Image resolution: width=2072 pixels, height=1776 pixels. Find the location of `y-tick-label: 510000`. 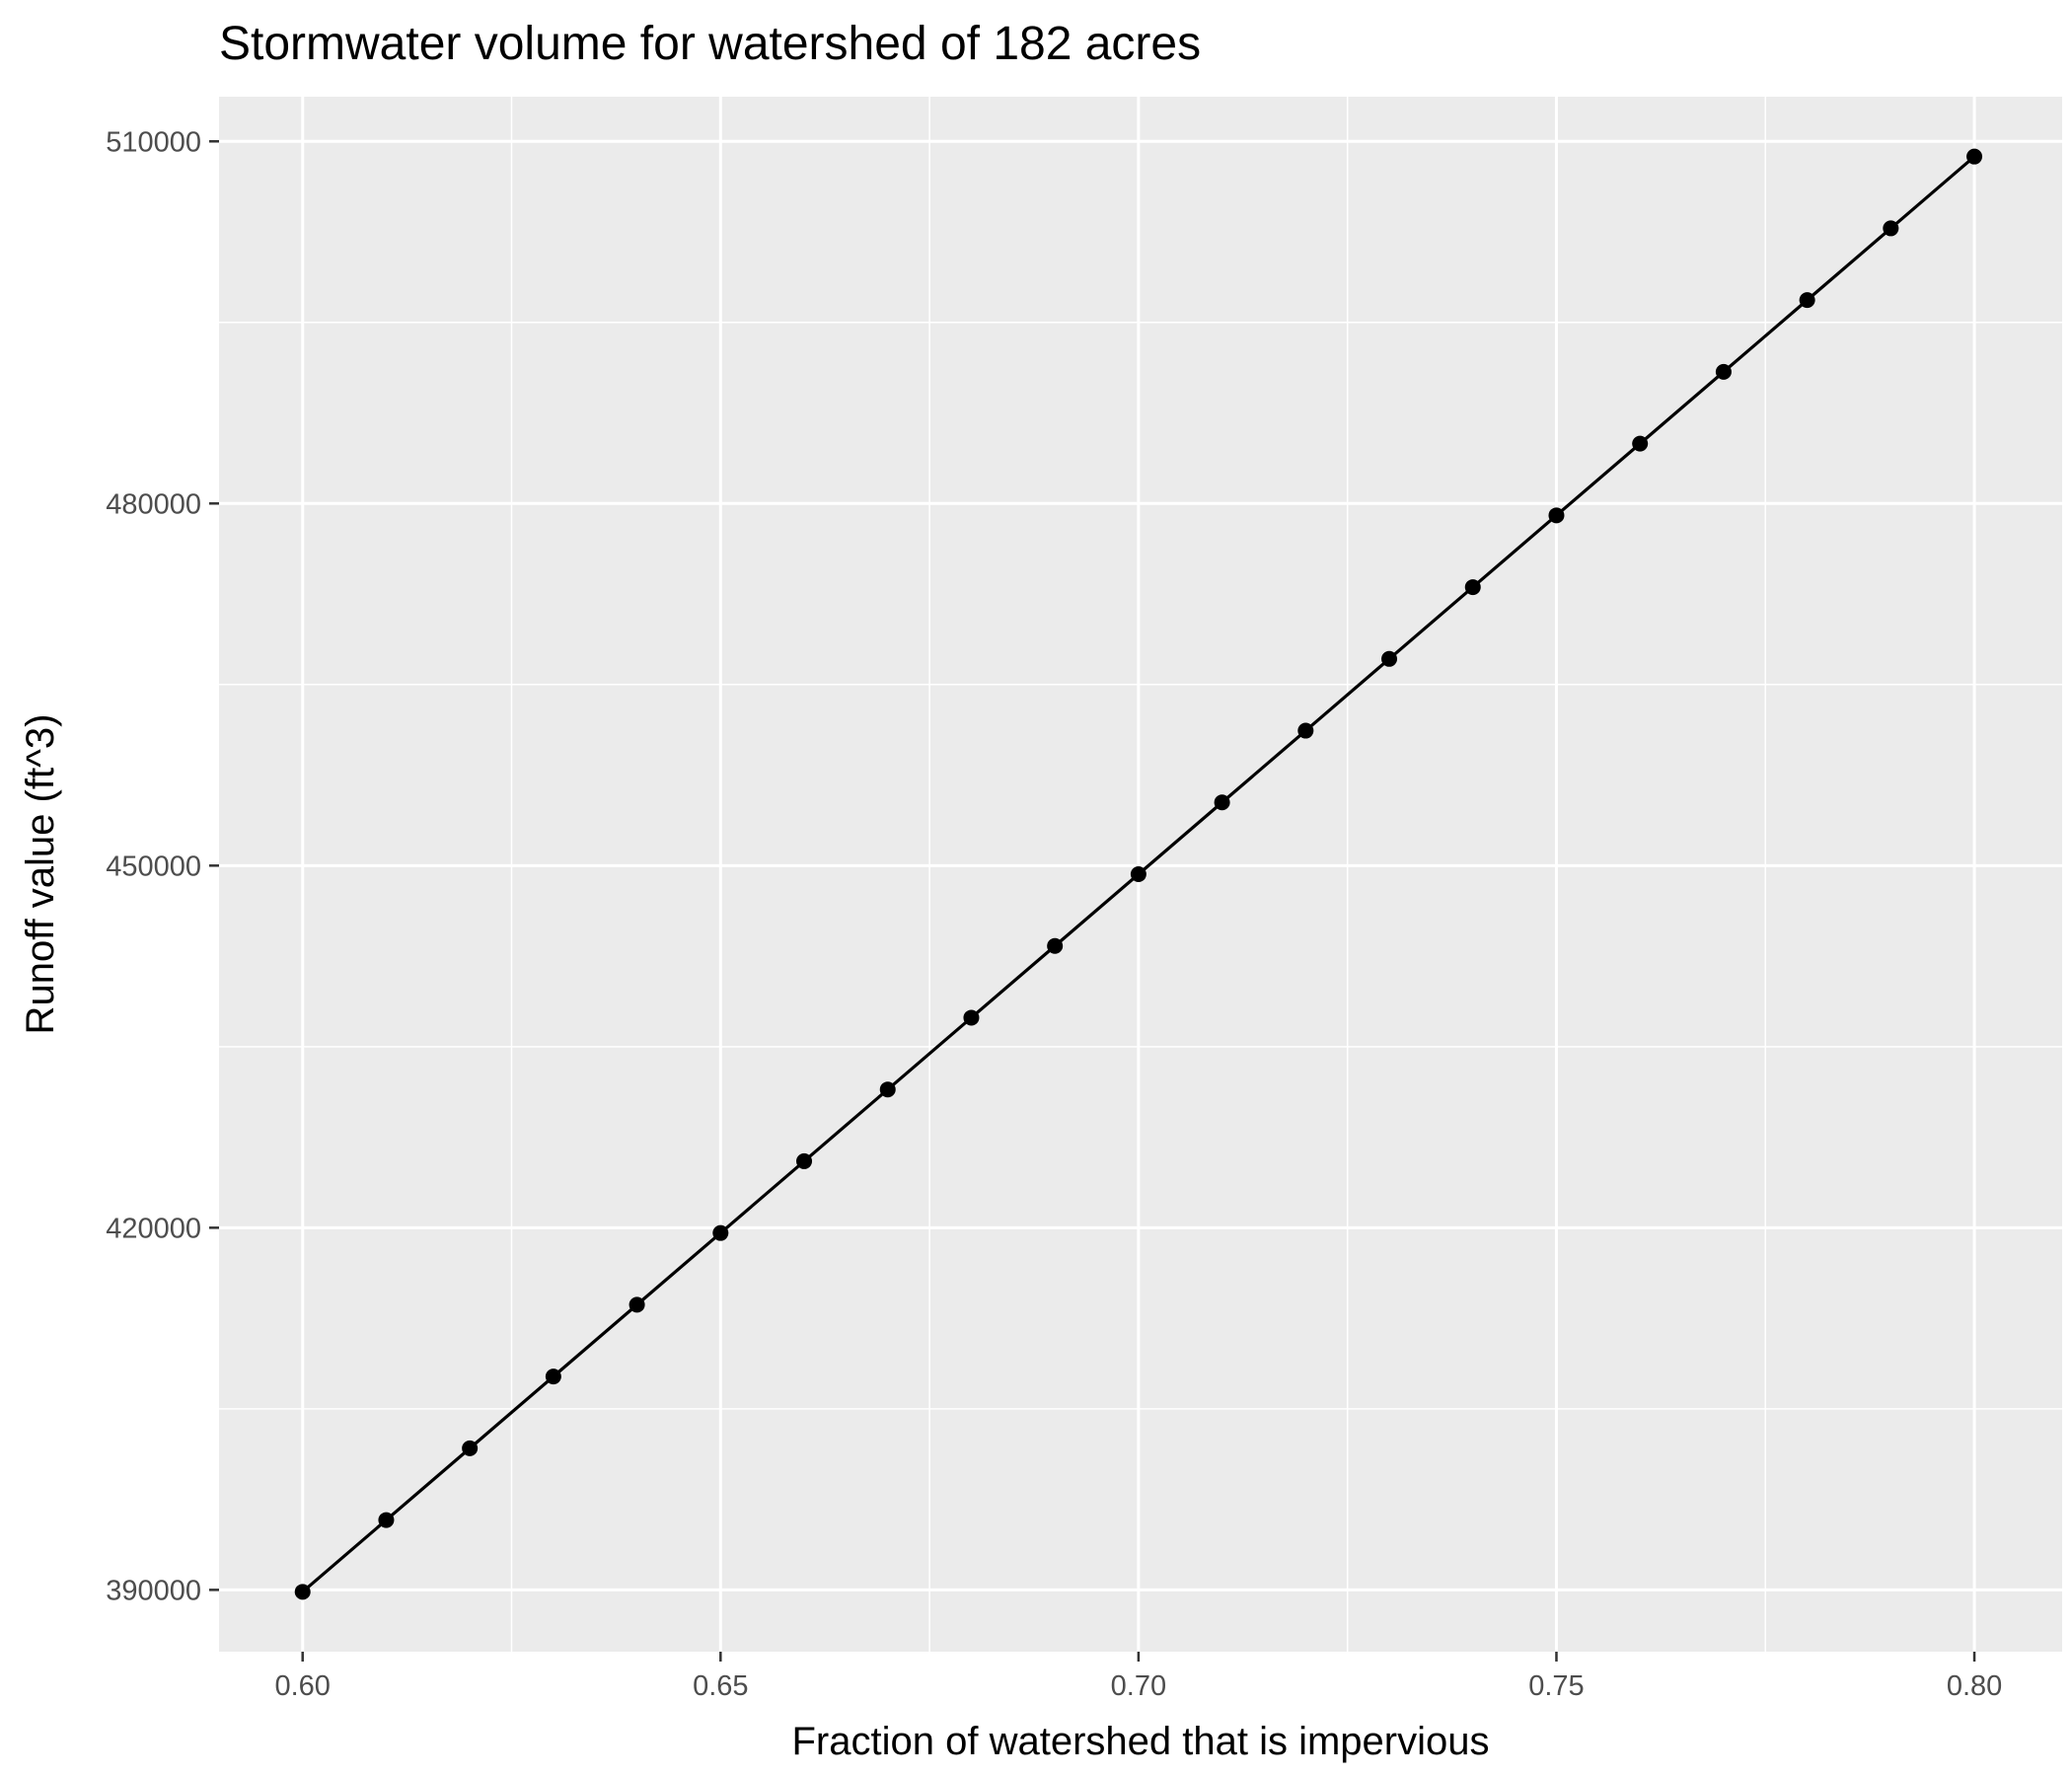

y-tick-label: 510000 is located at coordinates (154, 142).